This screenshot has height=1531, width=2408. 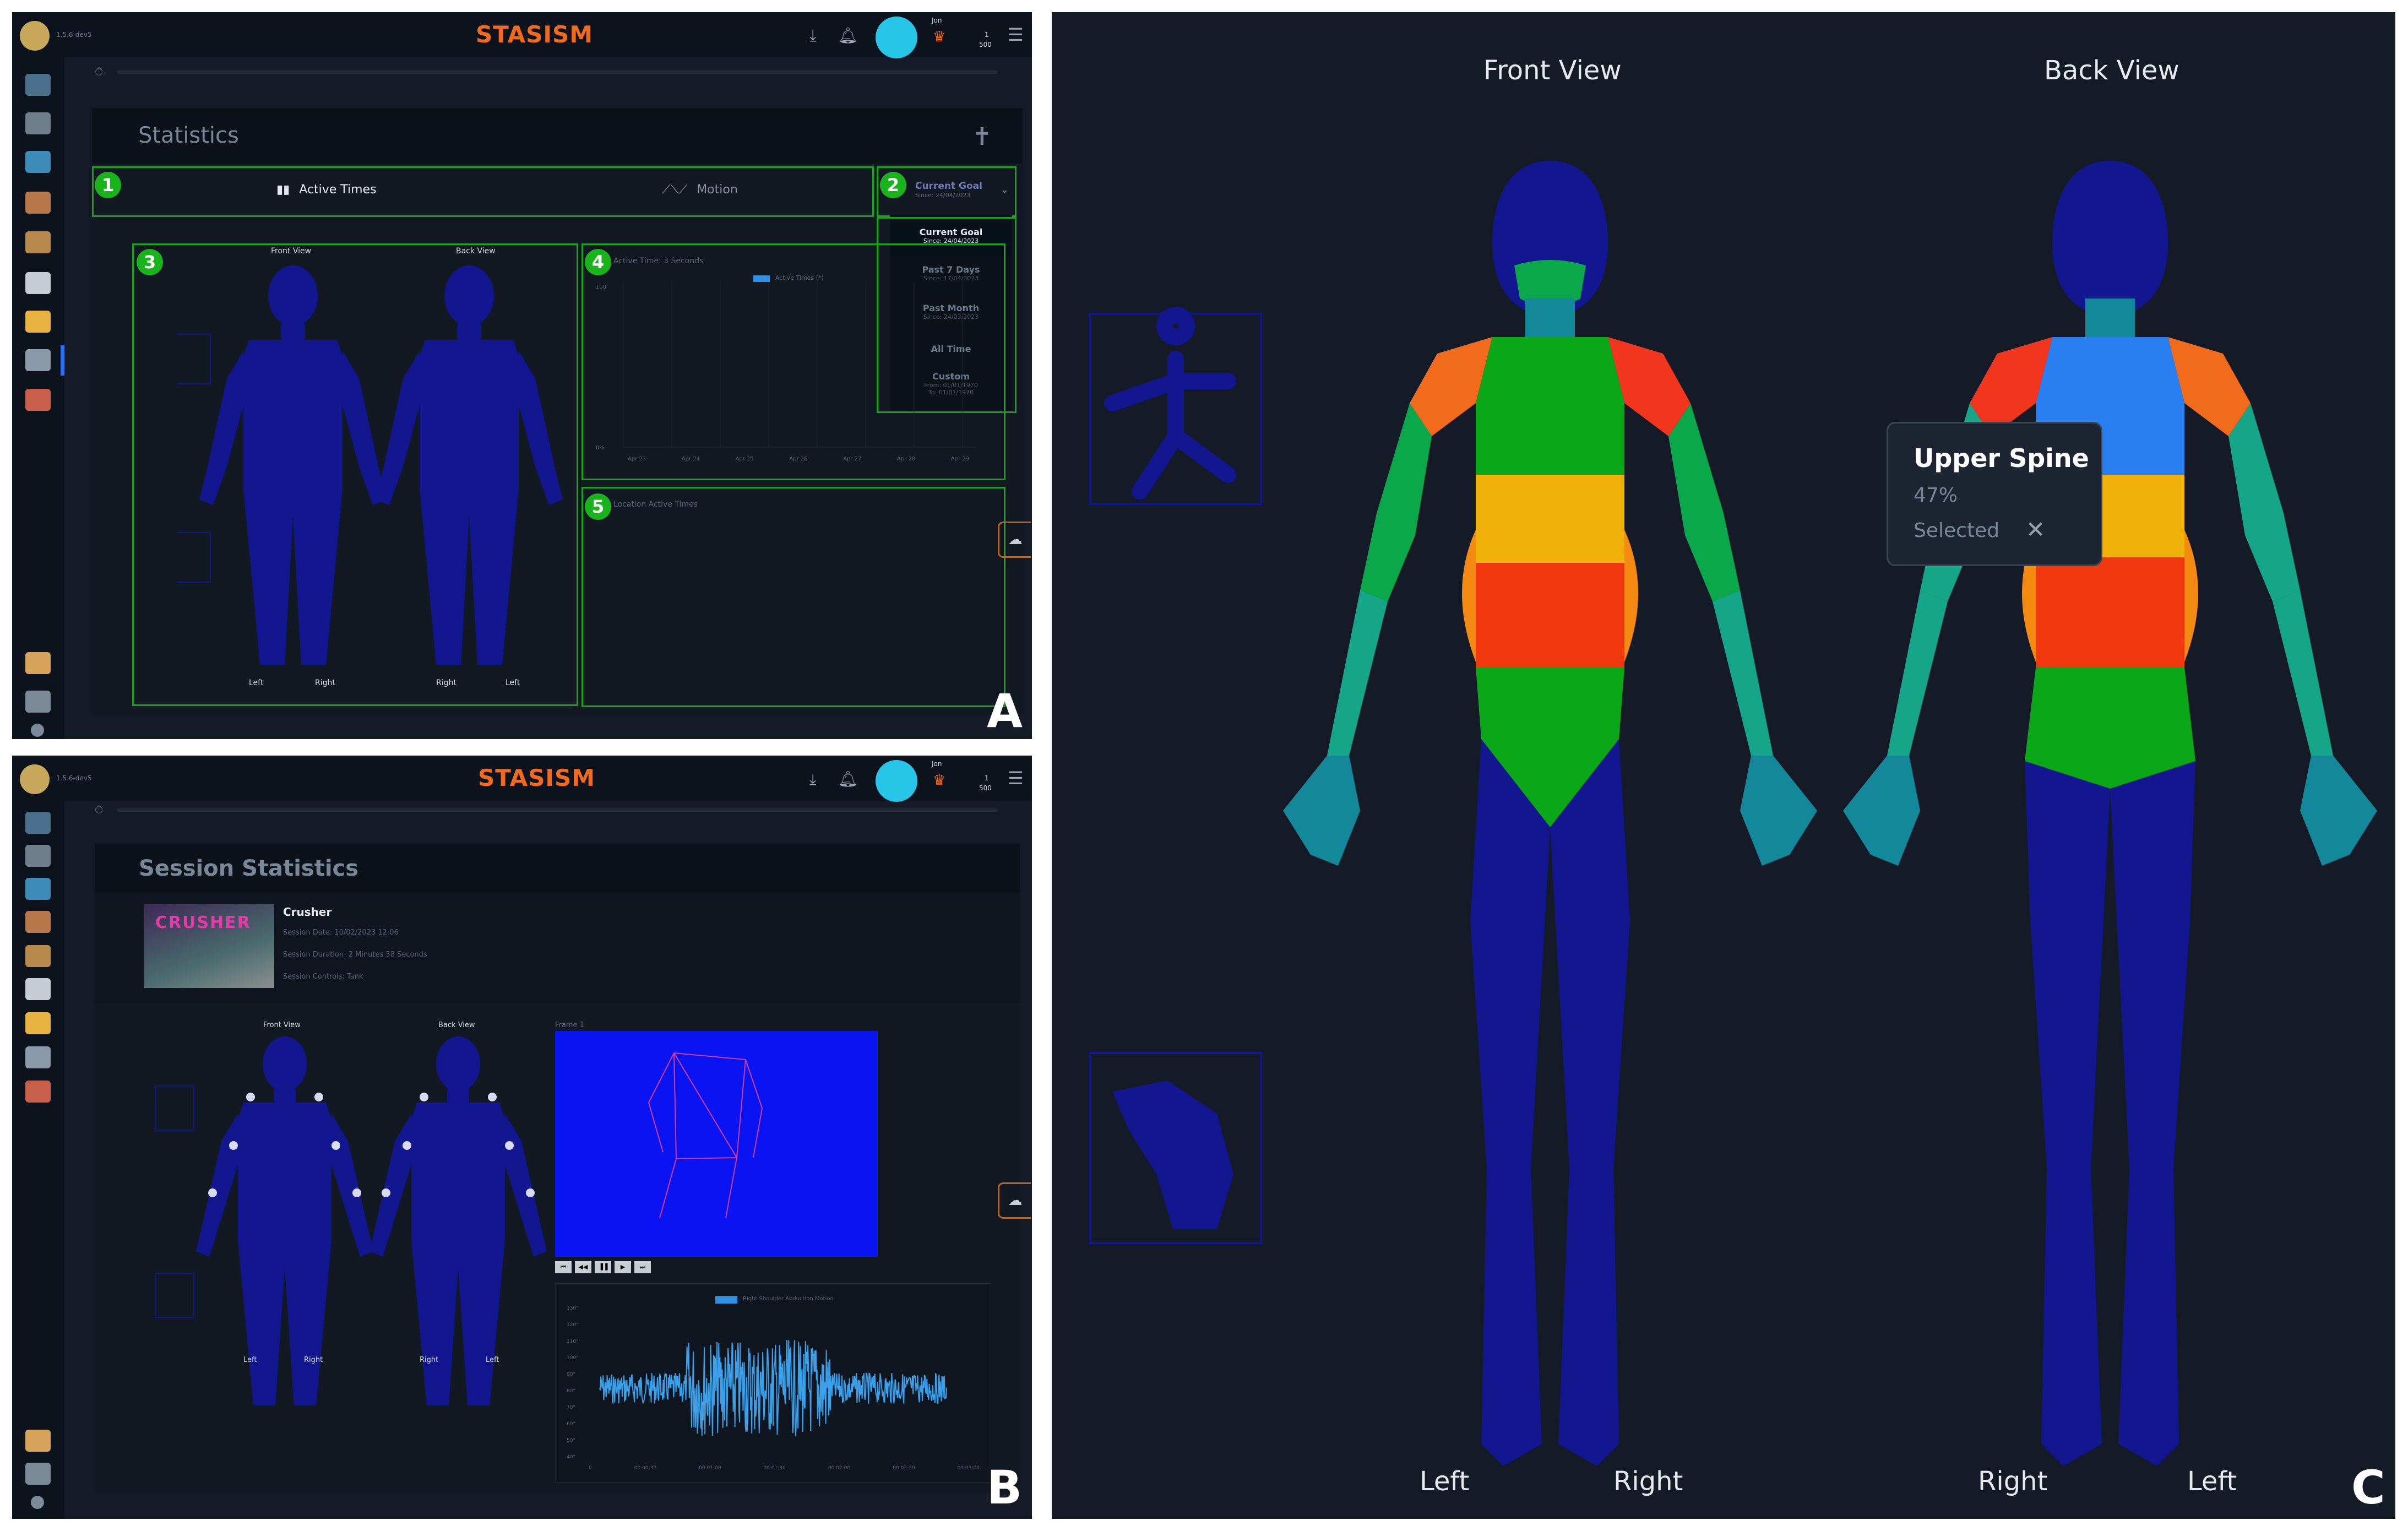 What do you see at coordinates (1778, 811) in the screenshot?
I see `front-right-hand` at bounding box center [1778, 811].